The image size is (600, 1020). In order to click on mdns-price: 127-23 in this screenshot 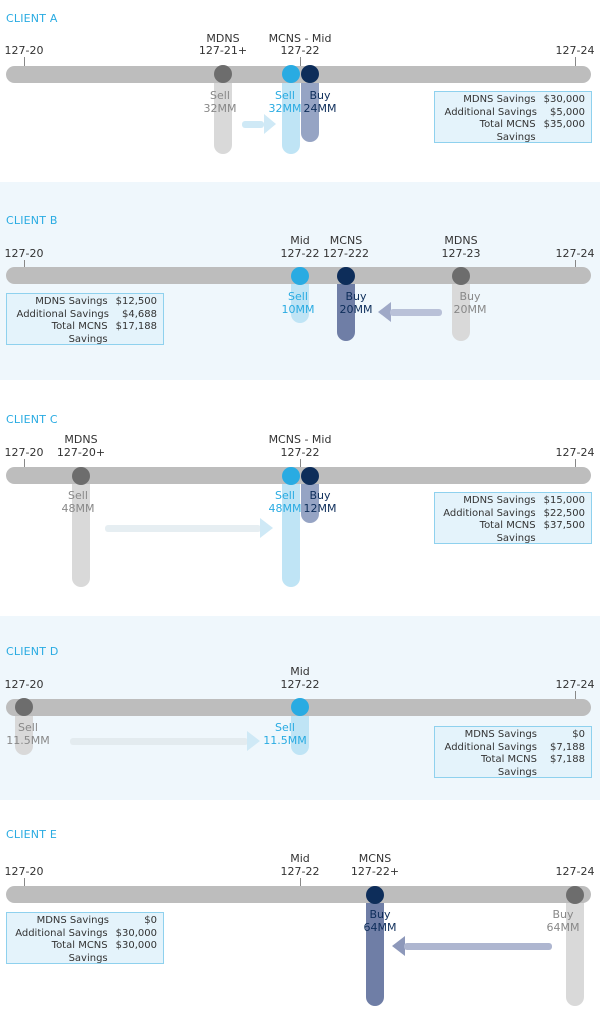, I will do `click(461, 253)`.